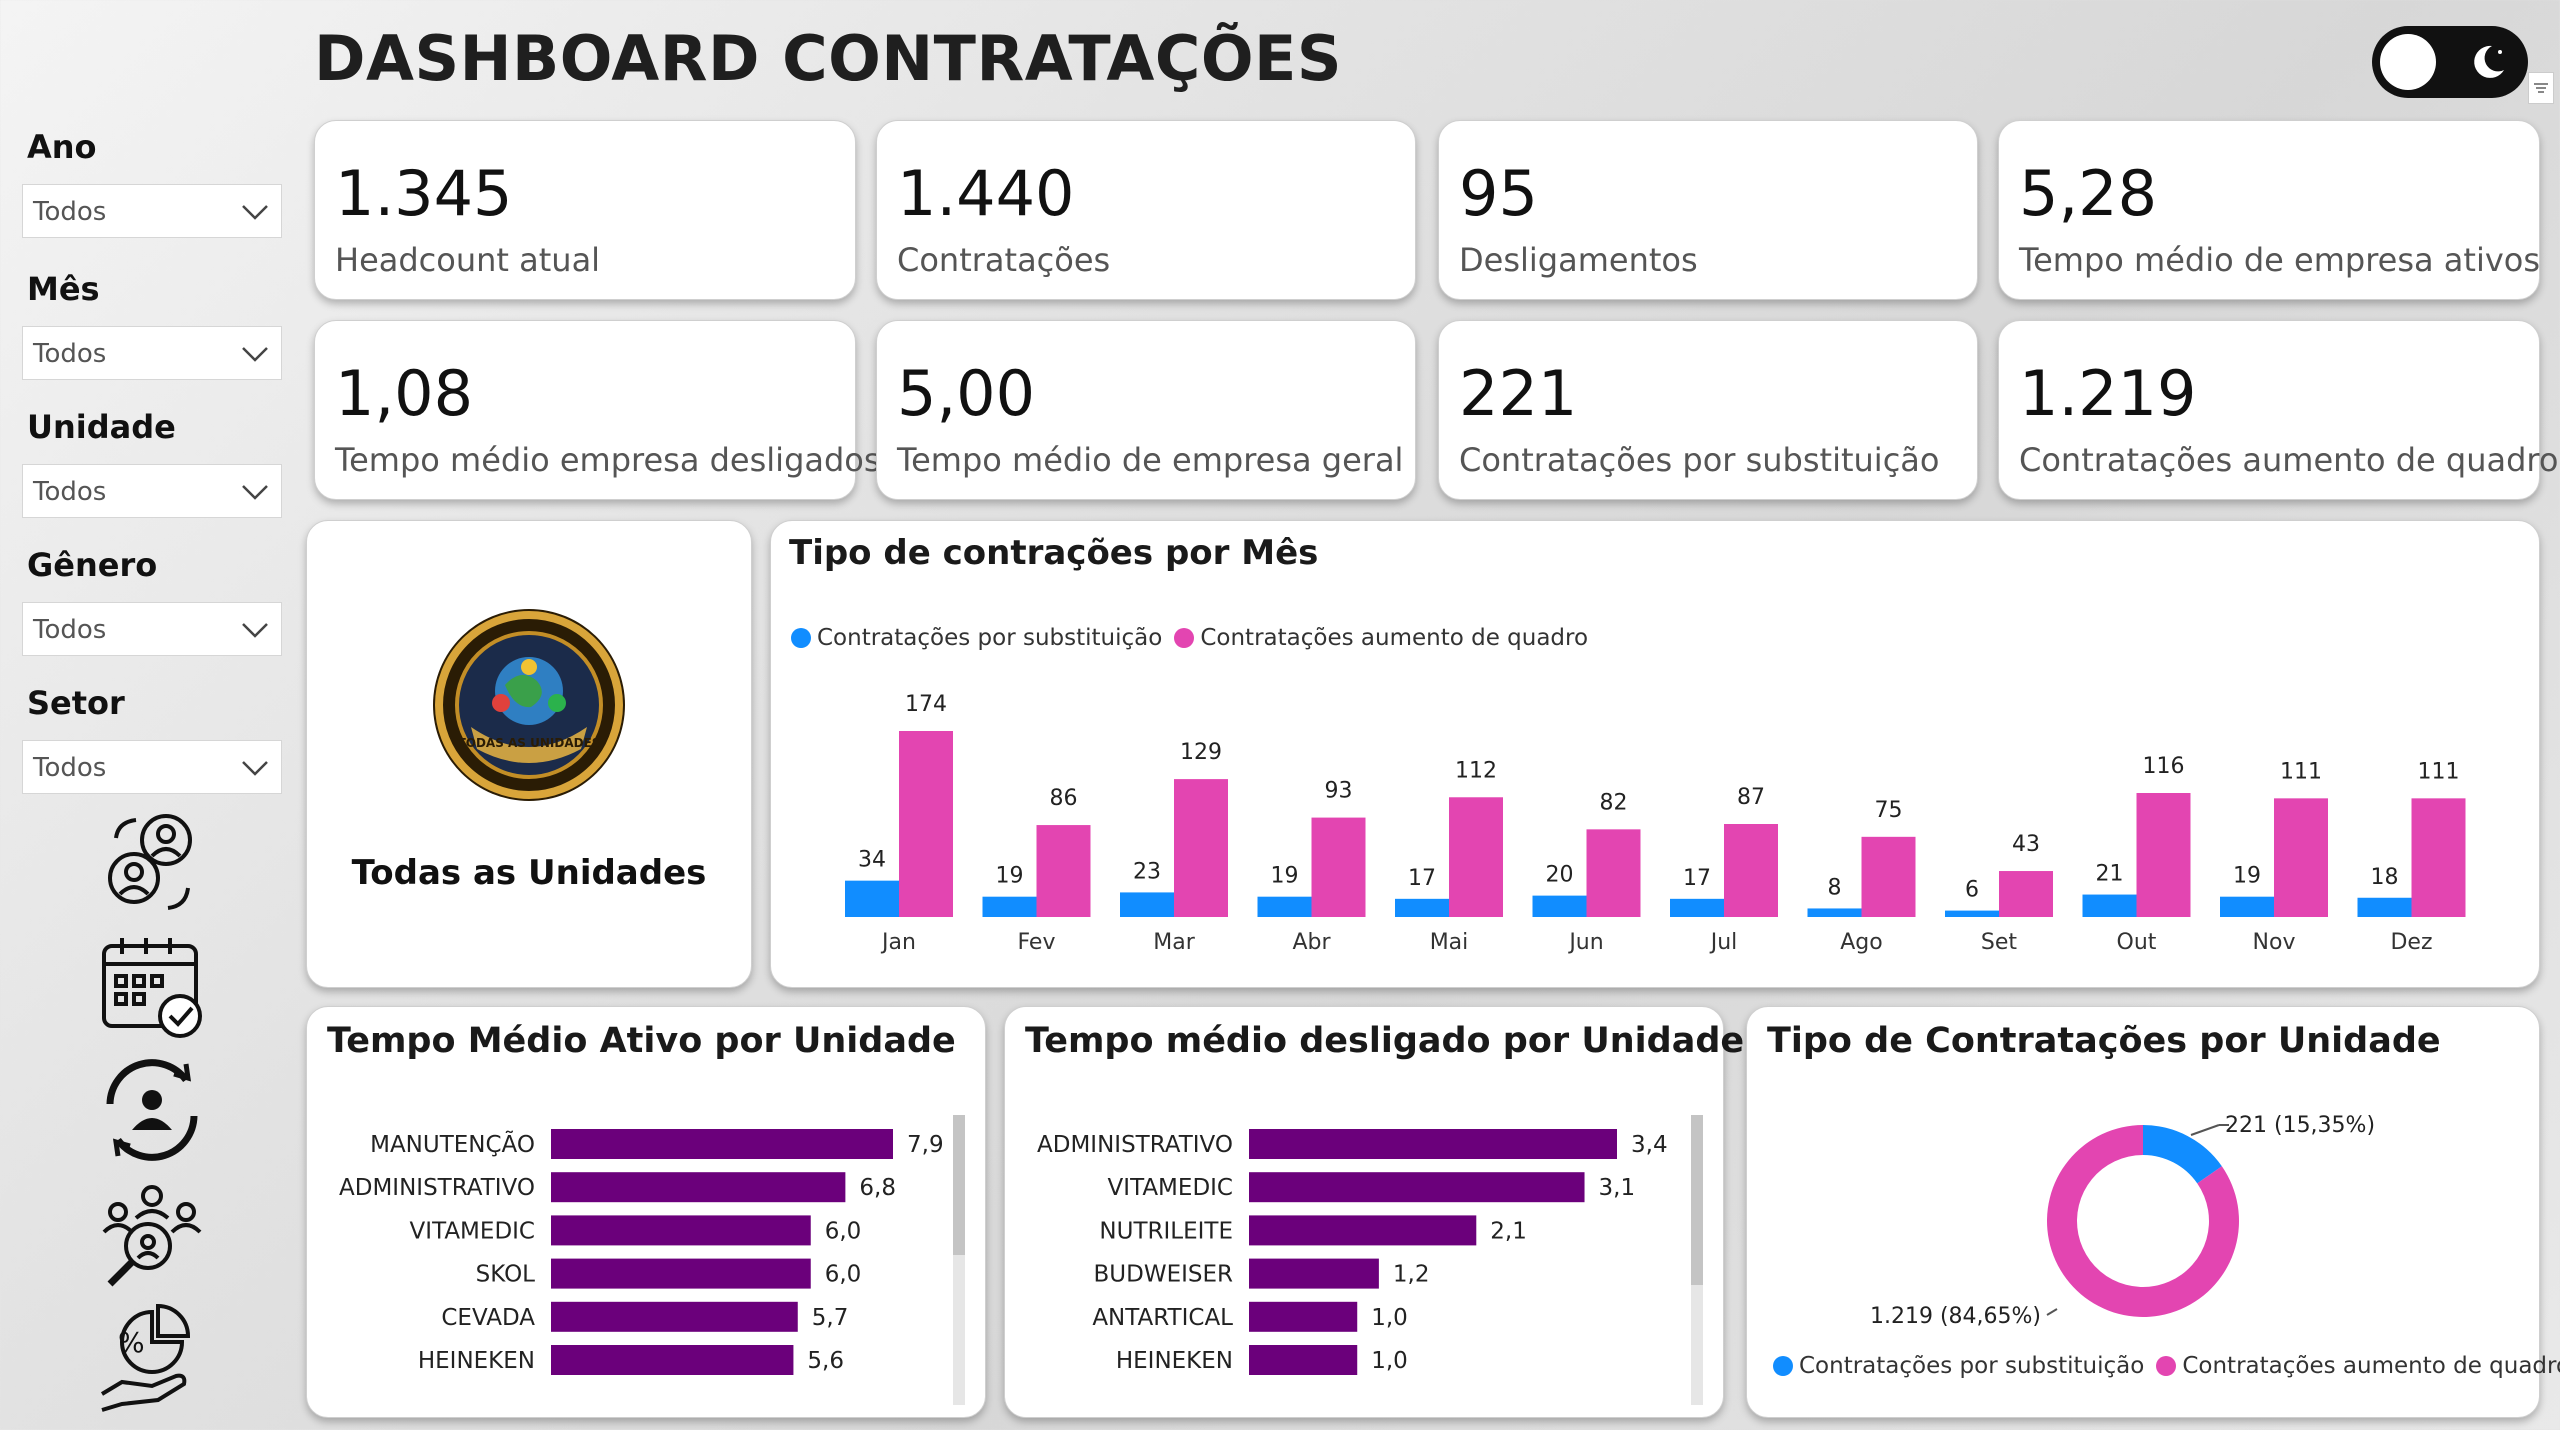 The width and height of the screenshot is (2560, 1430). Describe the element at coordinates (830, 1318) in the screenshot. I see `data-label: 5,7` at that location.